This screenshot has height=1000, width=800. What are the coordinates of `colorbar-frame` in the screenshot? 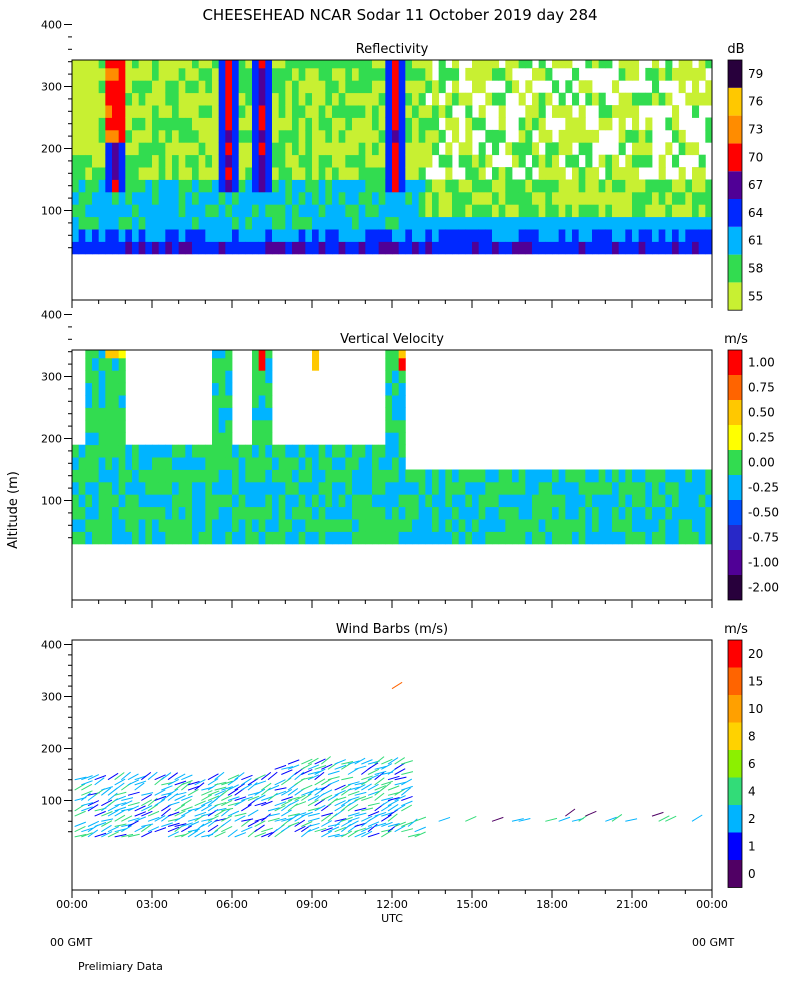 It's located at (735, 475).